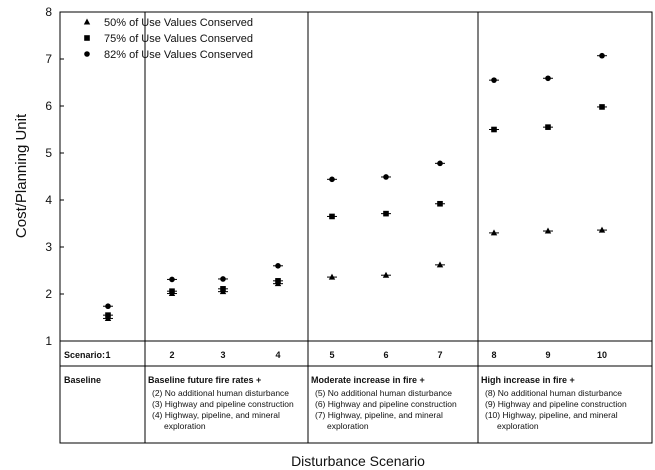  Describe the element at coordinates (547, 355) in the screenshot. I see `scenario-number: 9` at that location.